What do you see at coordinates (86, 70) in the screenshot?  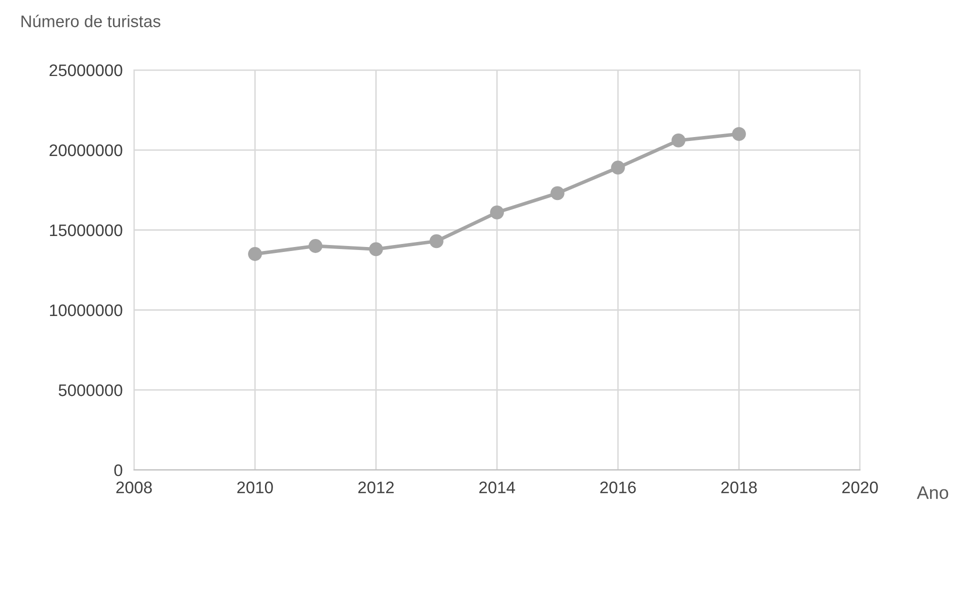 I see `y-tick-label: 25000000` at bounding box center [86, 70].